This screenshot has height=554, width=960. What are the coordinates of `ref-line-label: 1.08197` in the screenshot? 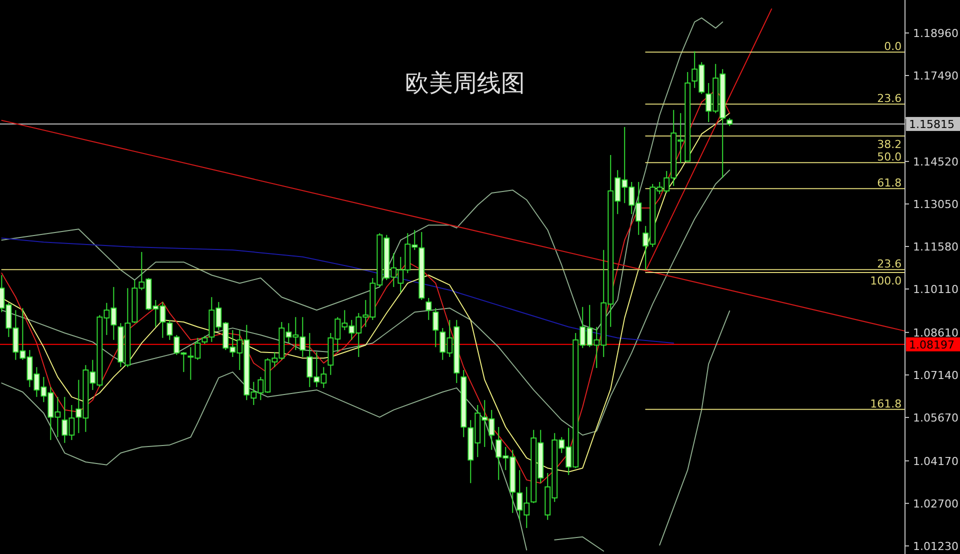 It's located at (931, 345).